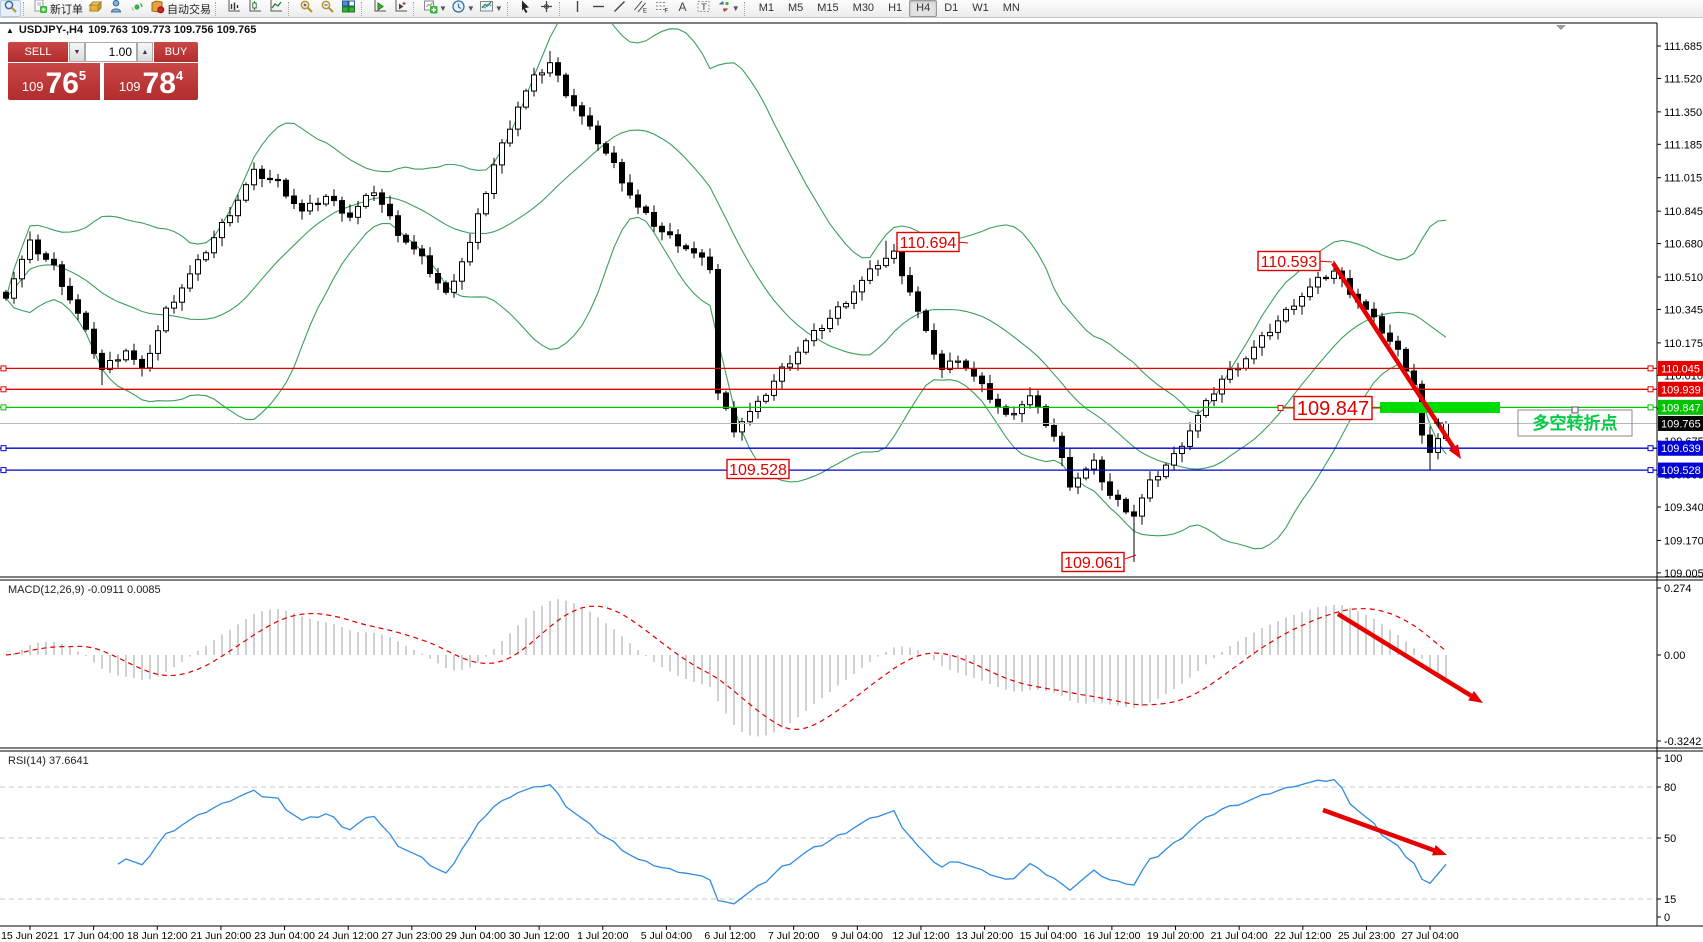 This screenshot has width=1703, height=942. I want to click on timeframe-h4-button: H4, so click(923, 8).